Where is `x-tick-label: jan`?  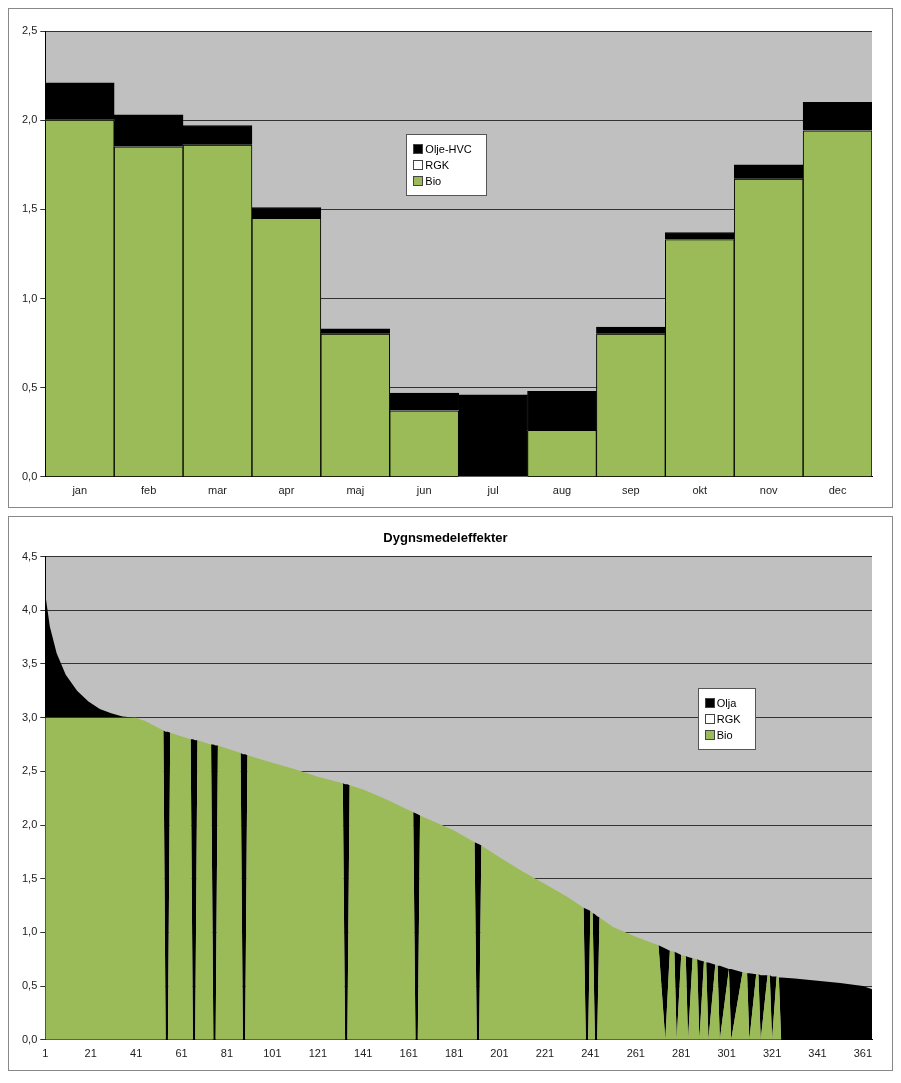 x-tick-label: jan is located at coordinates (79, 490).